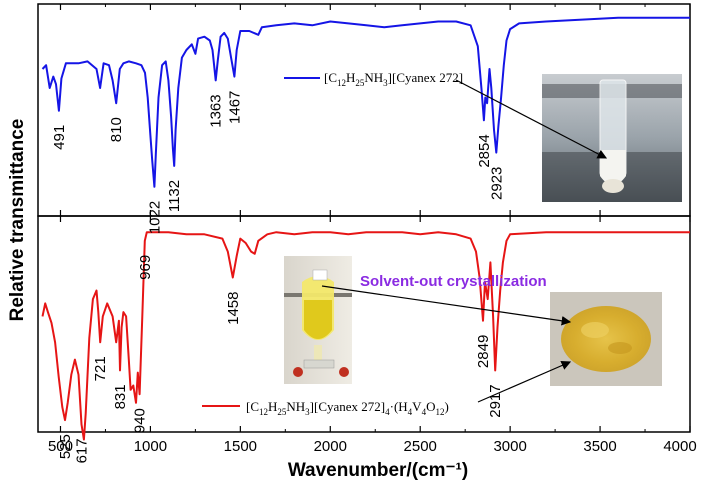 The height and width of the screenshot is (488, 715). What do you see at coordinates (174, 196) in the screenshot?
I see `peak-label-top-1132: 1132` at bounding box center [174, 196].